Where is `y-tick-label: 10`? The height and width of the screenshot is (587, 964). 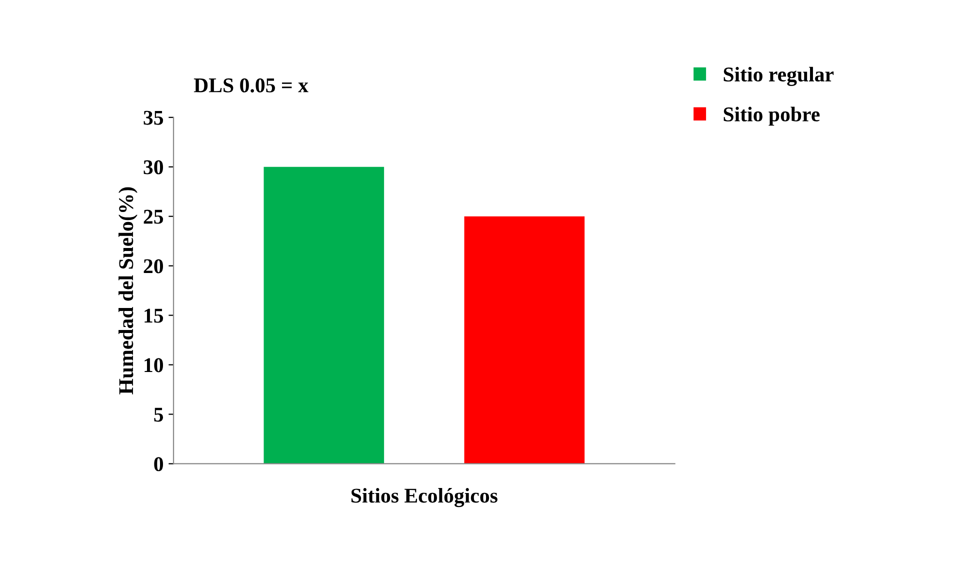 y-tick-label: 10 is located at coordinates (154, 365).